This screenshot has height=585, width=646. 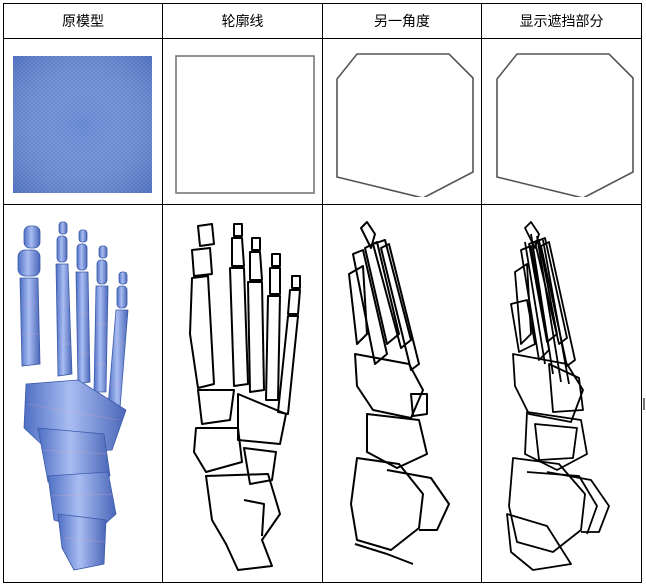 What do you see at coordinates (561, 21) in the screenshot?
I see `header-show-hidden: 显示遮挡部分` at bounding box center [561, 21].